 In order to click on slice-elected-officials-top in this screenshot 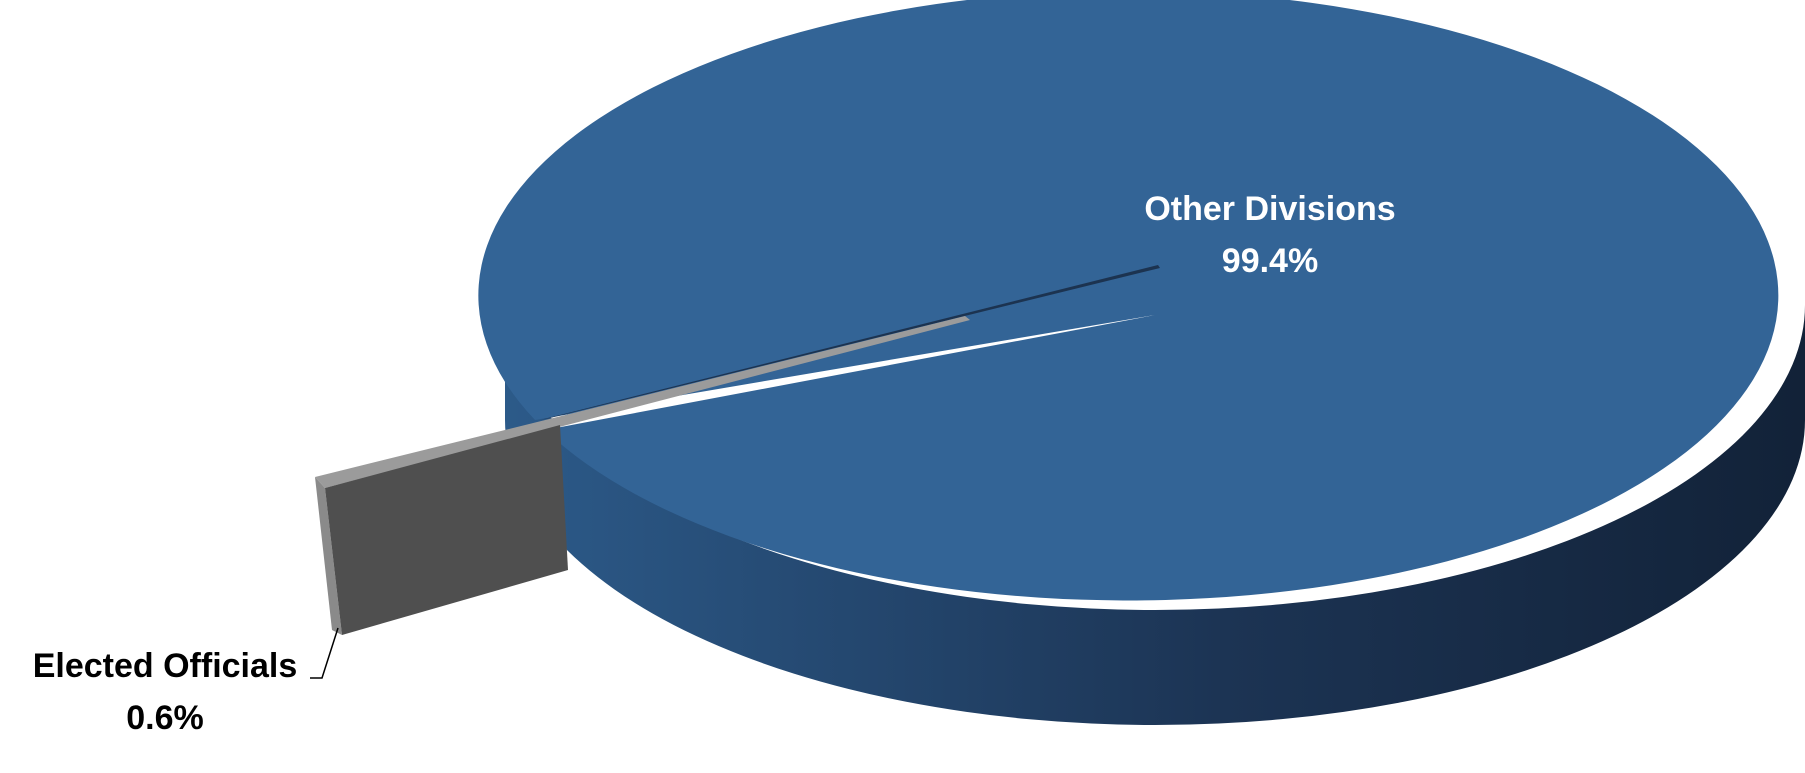, I will do `click(642, 402)`.